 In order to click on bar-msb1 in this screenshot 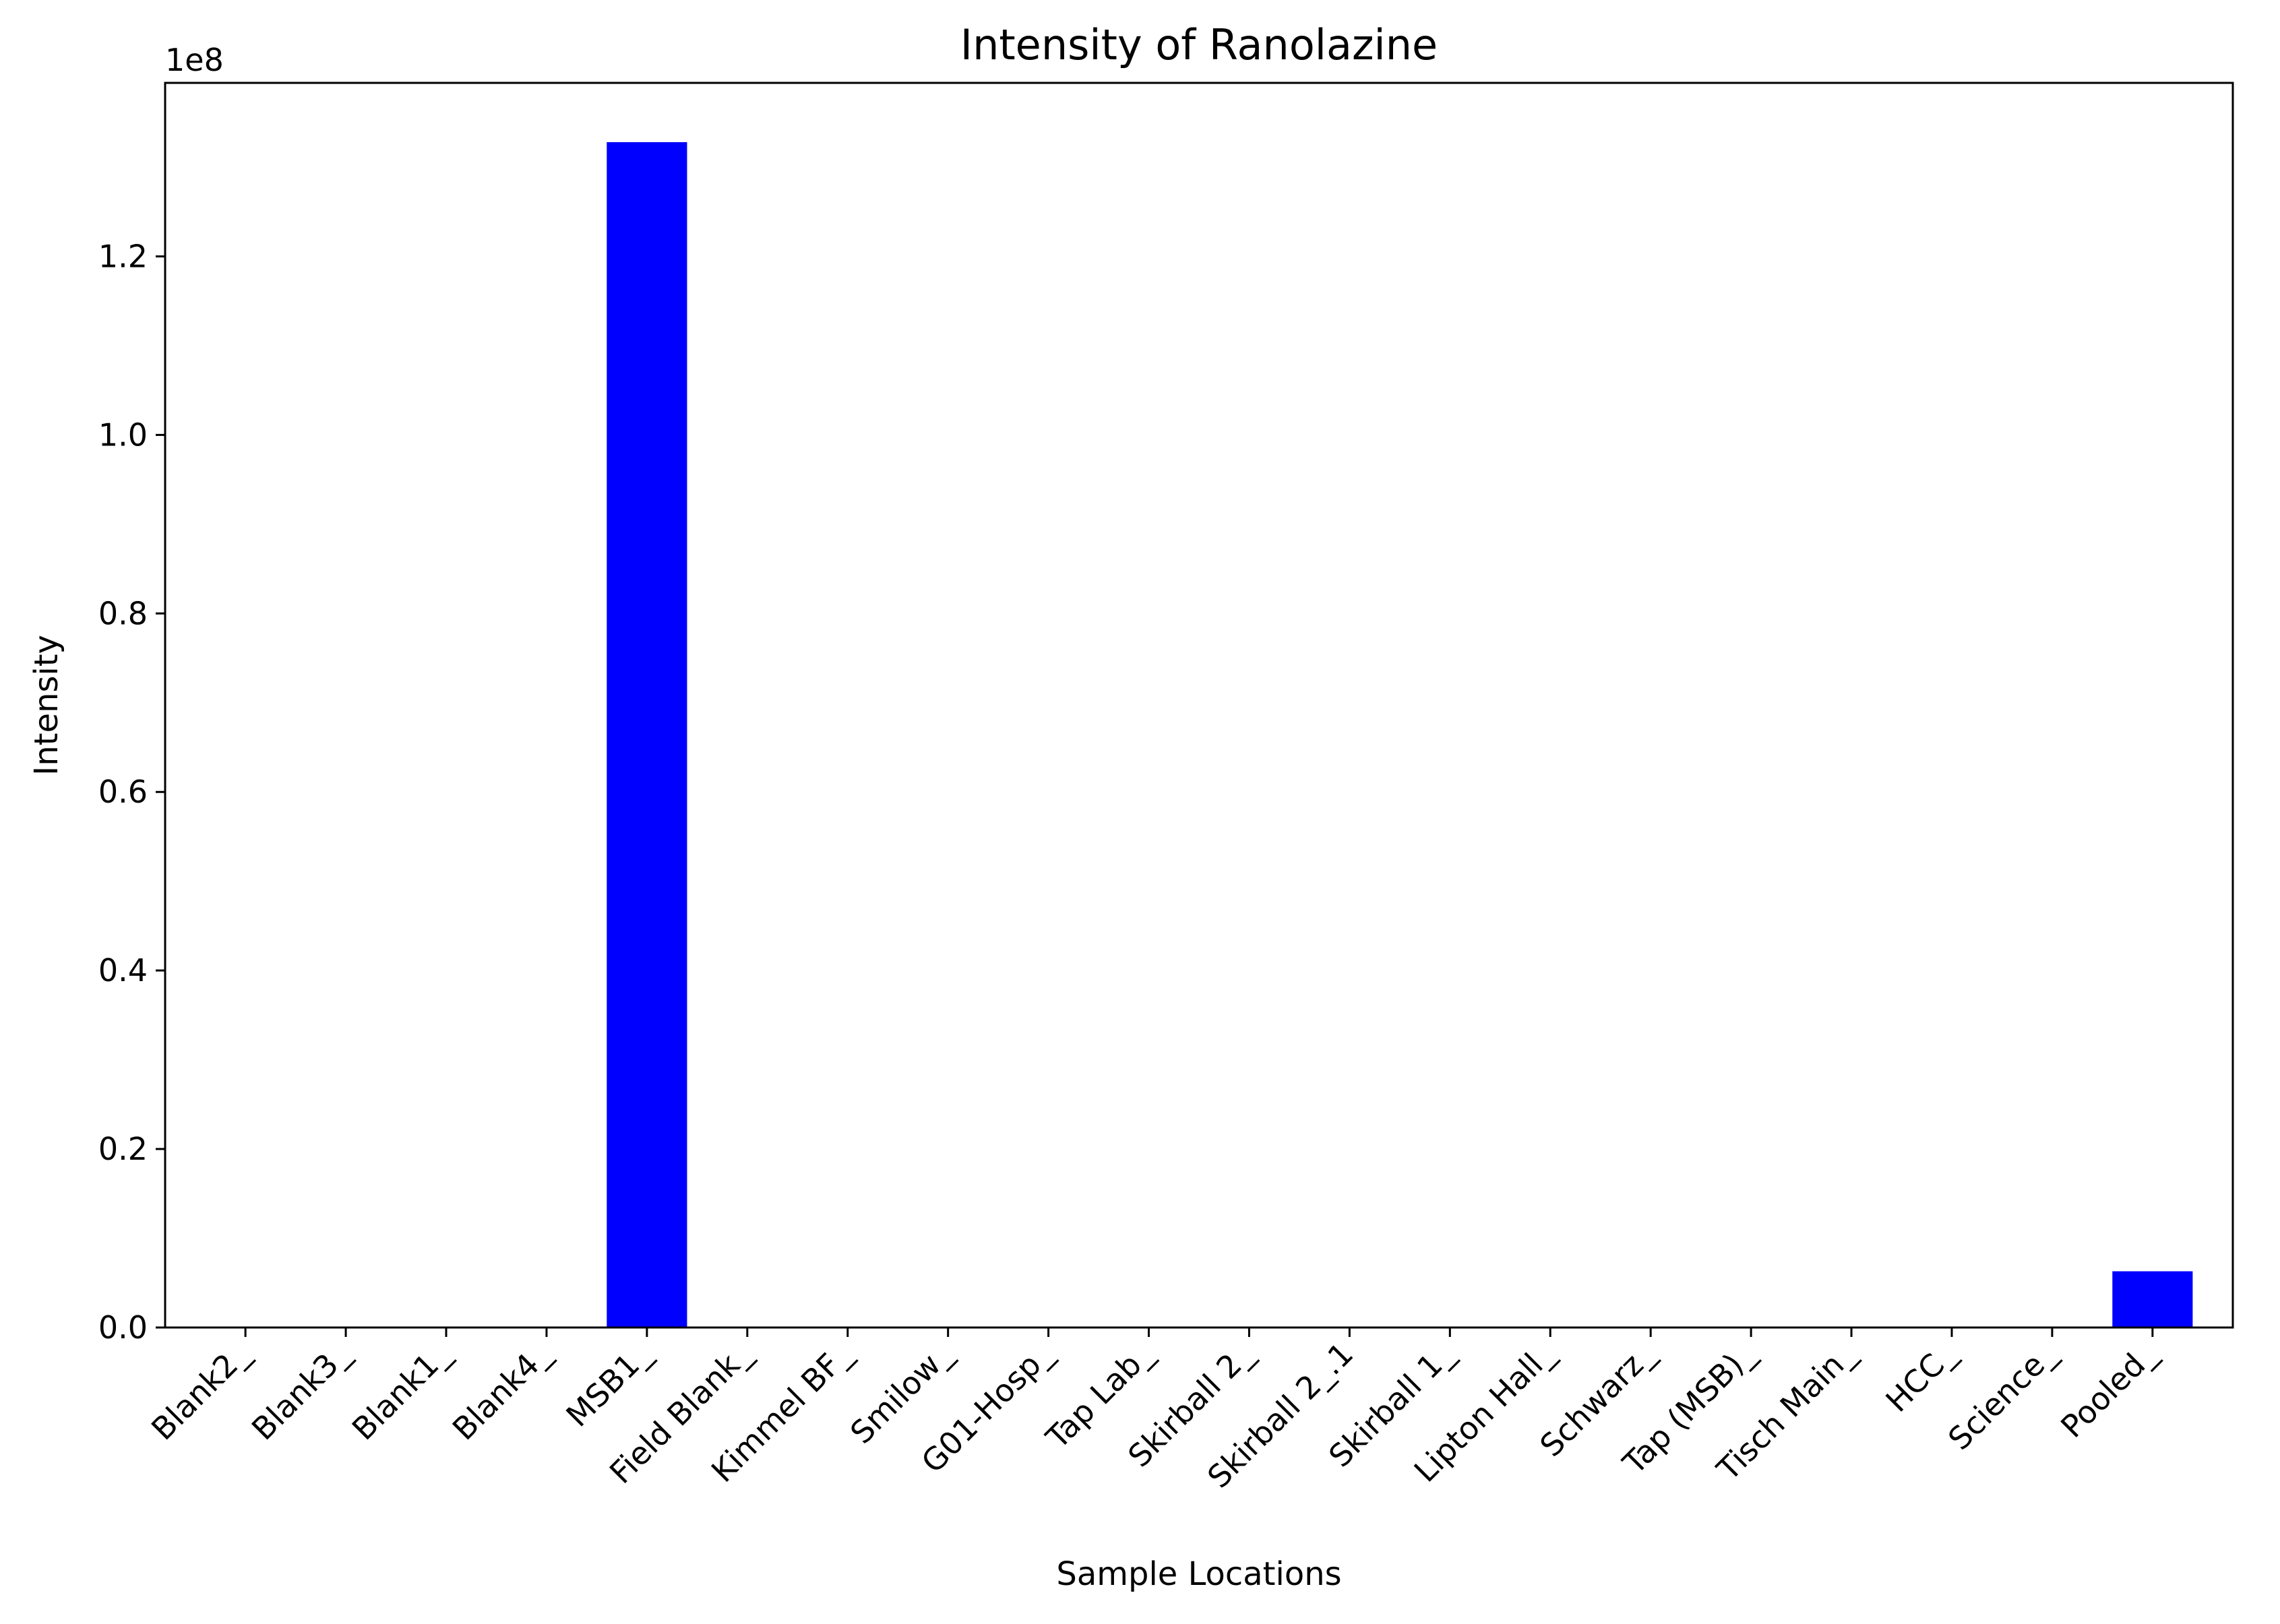, I will do `click(647, 735)`.